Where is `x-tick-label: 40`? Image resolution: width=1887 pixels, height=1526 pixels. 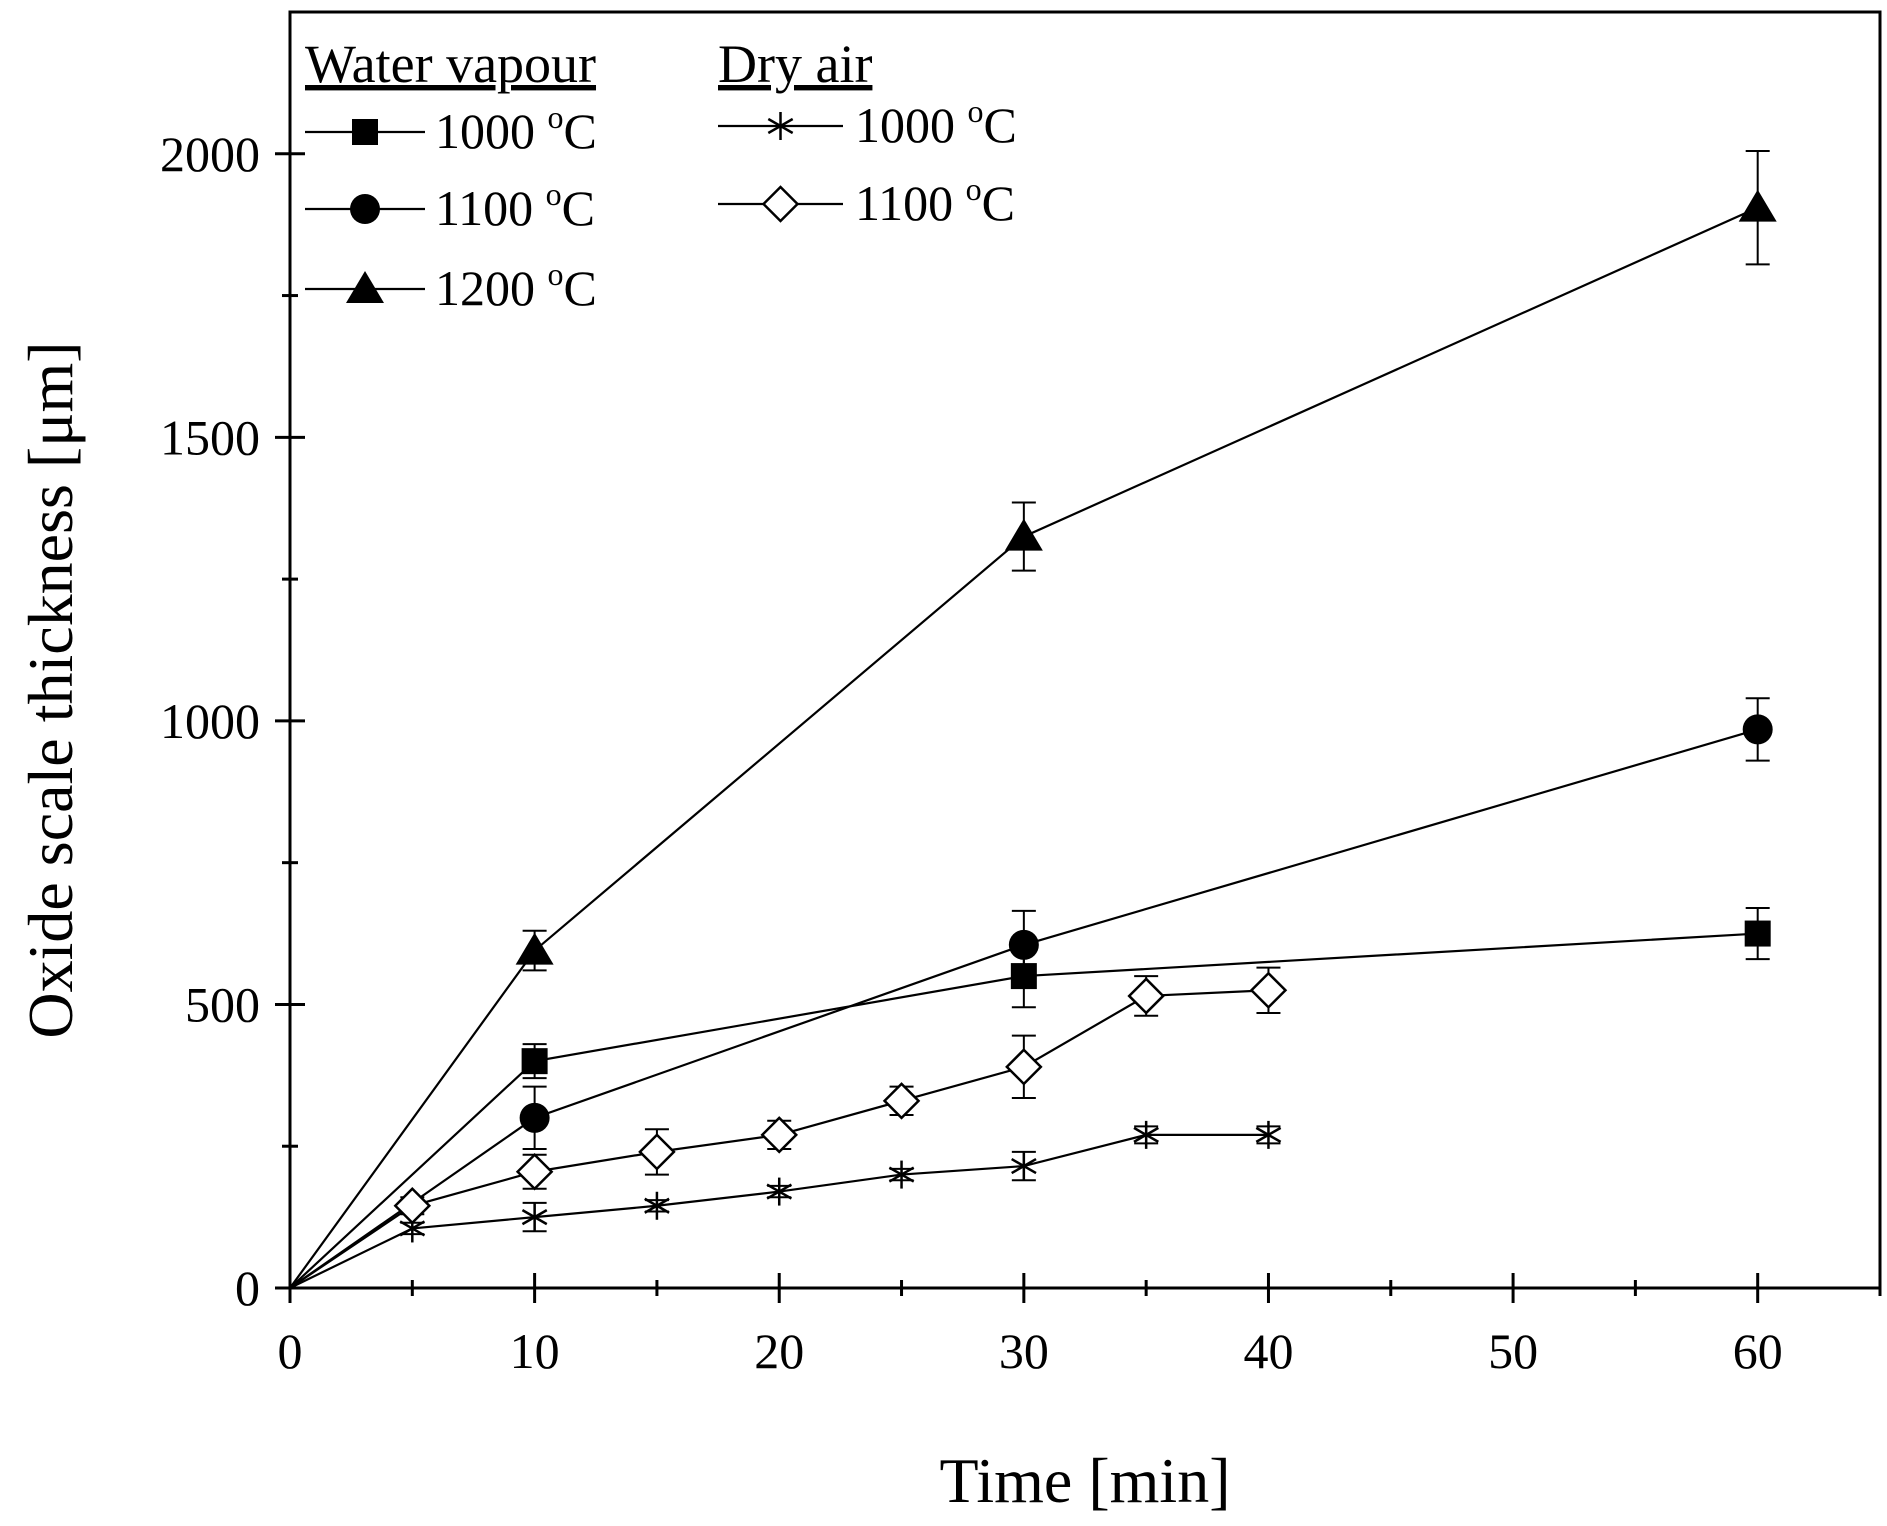 x-tick-label: 40 is located at coordinates (1268, 1351).